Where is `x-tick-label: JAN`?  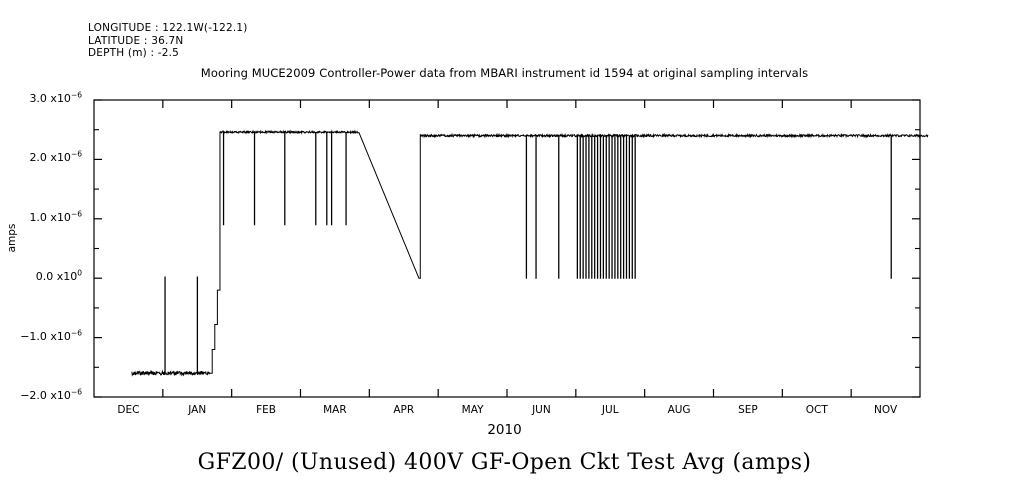
x-tick-label: JAN is located at coordinates (197, 410).